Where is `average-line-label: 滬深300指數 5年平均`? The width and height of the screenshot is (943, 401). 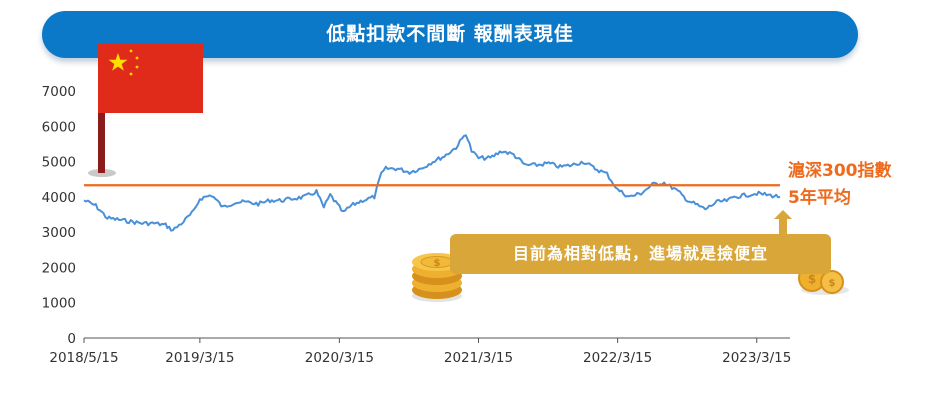 average-line-label: 滬深300指數 5年平均 is located at coordinates (840, 185).